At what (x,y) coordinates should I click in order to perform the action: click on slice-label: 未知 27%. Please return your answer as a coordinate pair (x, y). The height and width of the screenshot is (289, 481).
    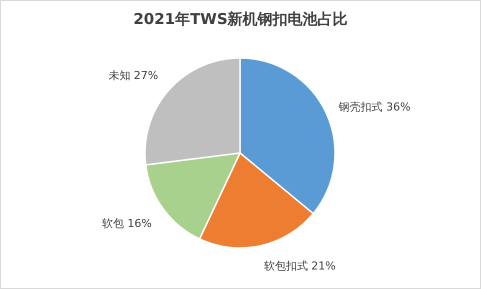
    Looking at the image, I should click on (133, 75).